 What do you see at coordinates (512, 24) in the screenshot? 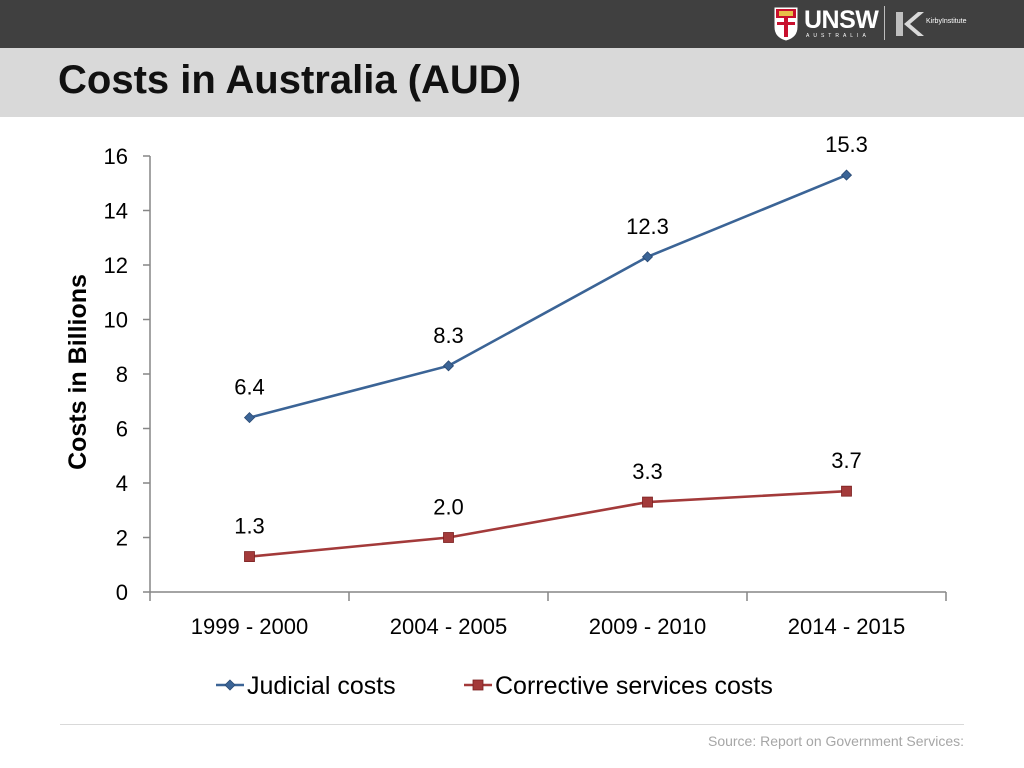
I see `top-bar` at bounding box center [512, 24].